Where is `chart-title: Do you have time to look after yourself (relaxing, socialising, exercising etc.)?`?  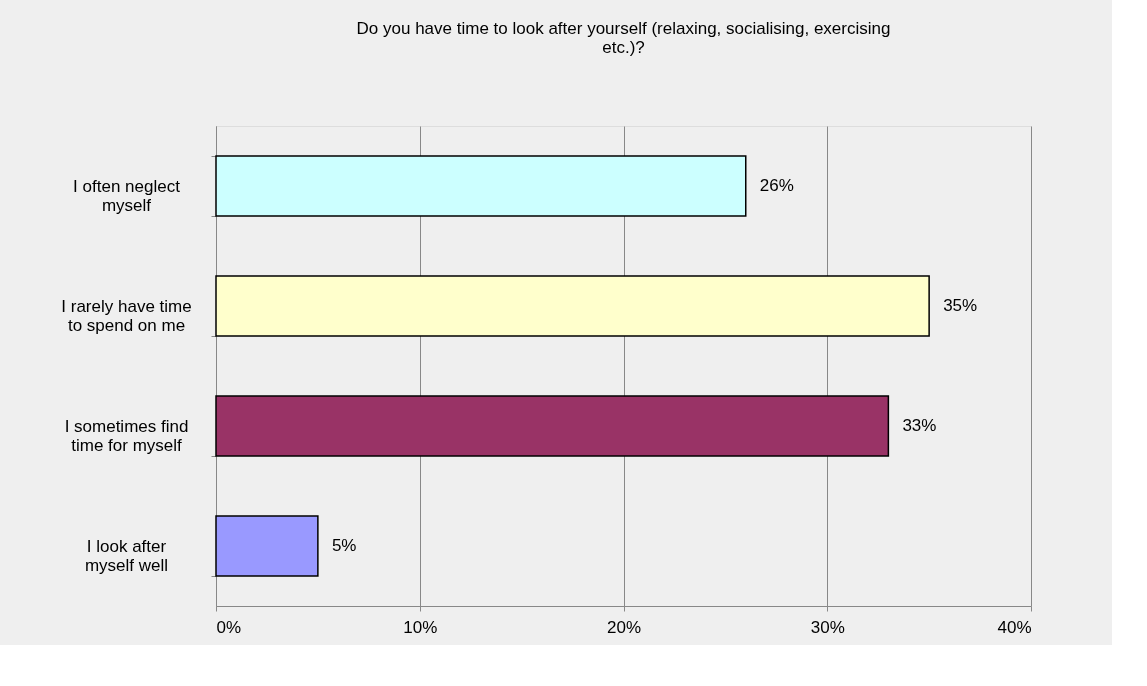
chart-title: Do you have time to look after yourself (relaxing, socialising, exercising etc.)? is located at coordinates (623, 38).